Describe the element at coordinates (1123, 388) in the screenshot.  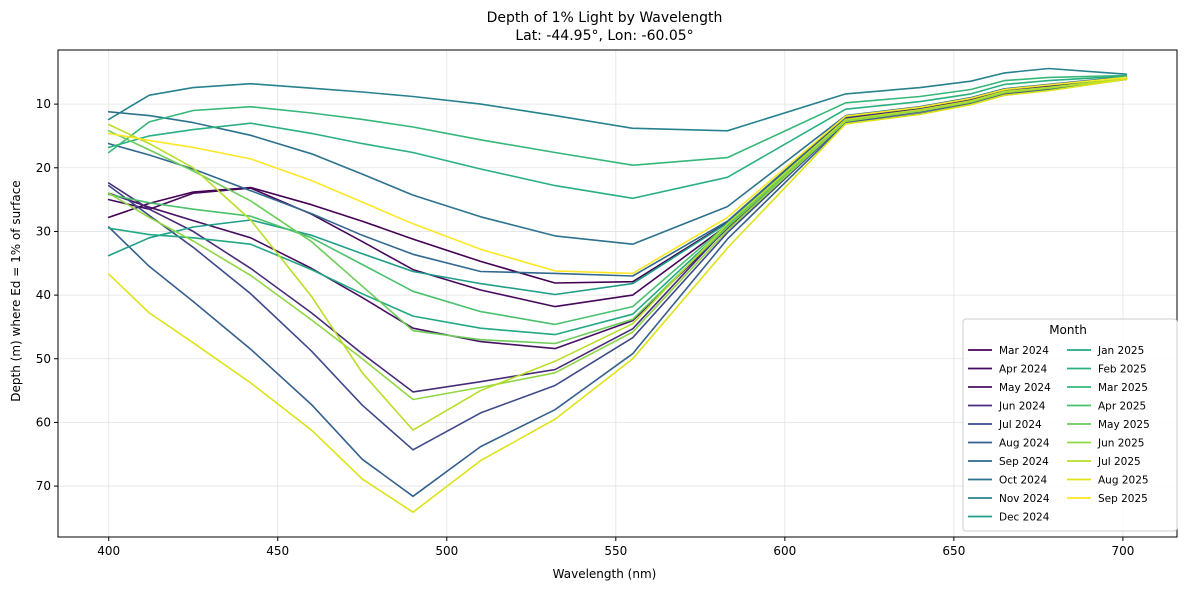
I see `legend-entry-label: Mar 2025` at that location.